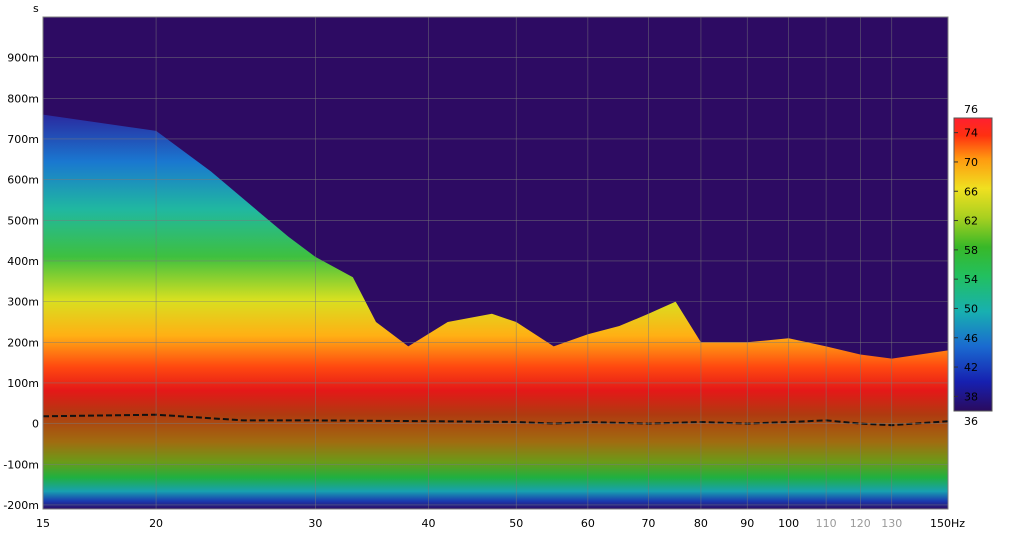 This screenshot has width=1024, height=534. I want to click on y-tick-label: -100m, so click(21, 464).